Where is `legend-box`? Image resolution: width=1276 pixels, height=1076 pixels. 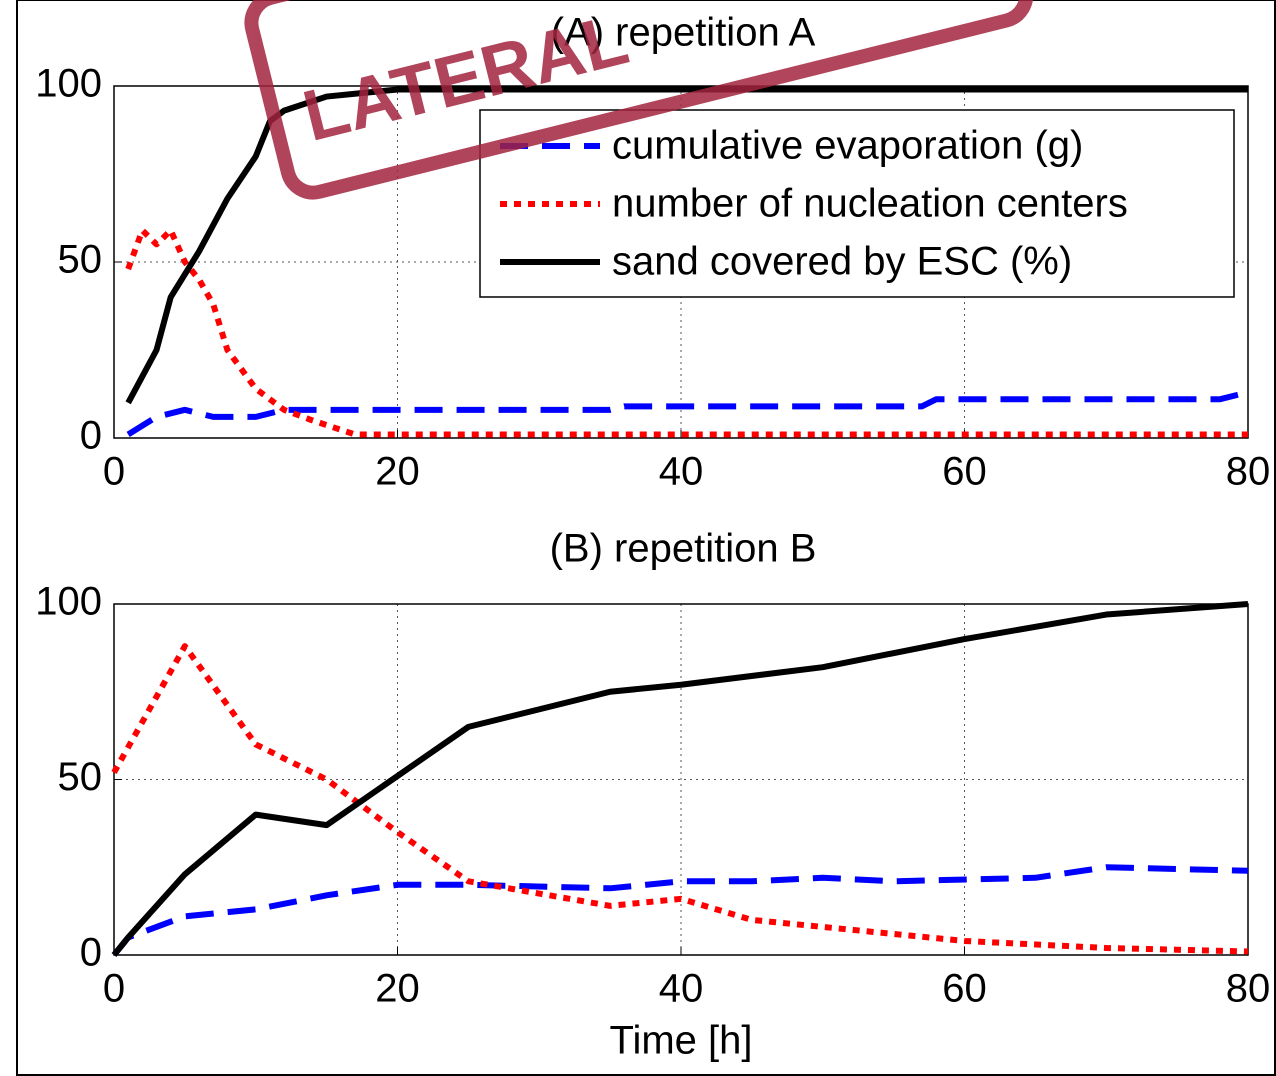 legend-box is located at coordinates (857, 203).